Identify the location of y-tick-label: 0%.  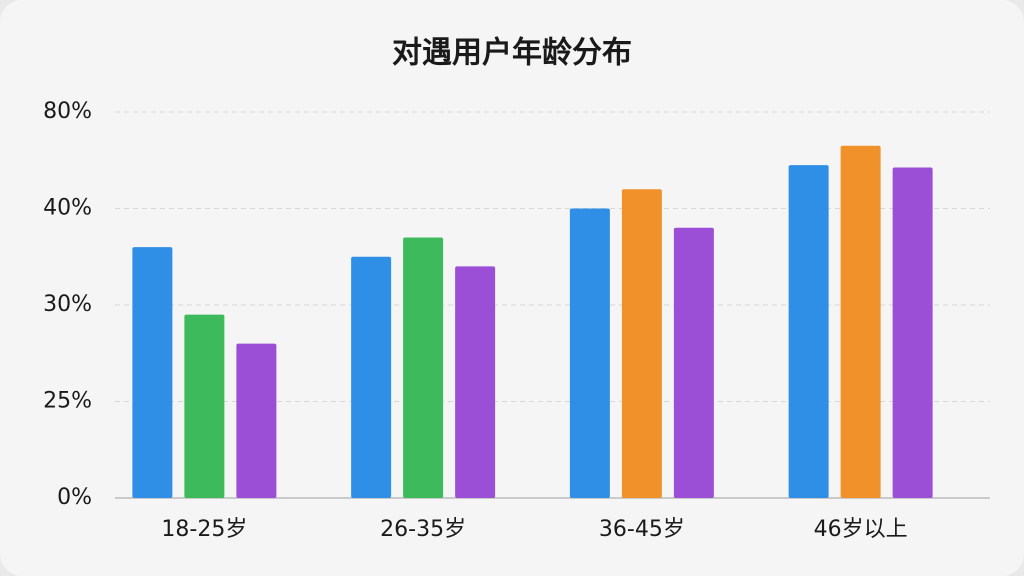
(74, 497).